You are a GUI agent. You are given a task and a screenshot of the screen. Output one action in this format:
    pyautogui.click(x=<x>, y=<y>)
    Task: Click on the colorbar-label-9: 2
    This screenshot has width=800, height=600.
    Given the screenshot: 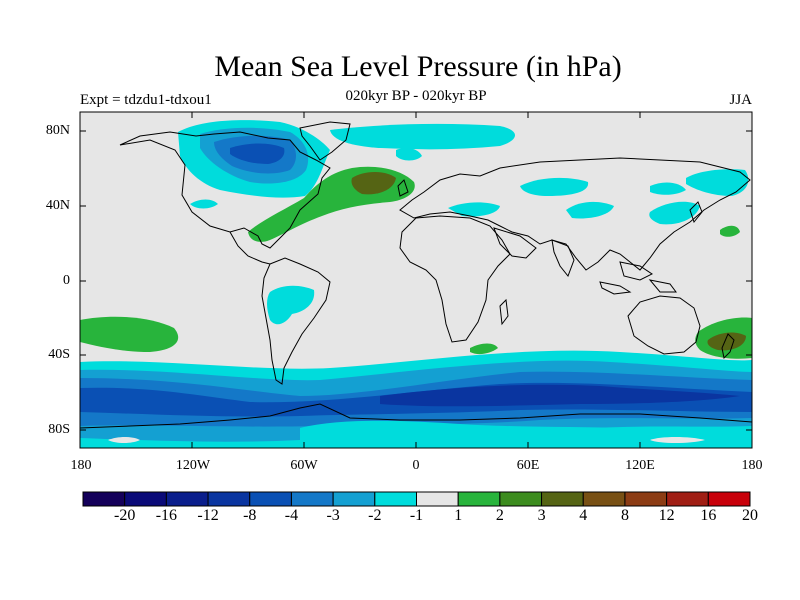 What is the action you would take?
    pyautogui.click(x=499, y=515)
    